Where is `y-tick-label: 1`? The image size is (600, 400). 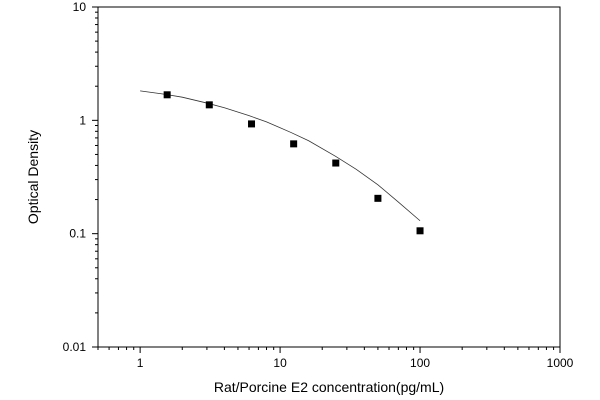
y-tick-label: 1 is located at coordinates (82, 120).